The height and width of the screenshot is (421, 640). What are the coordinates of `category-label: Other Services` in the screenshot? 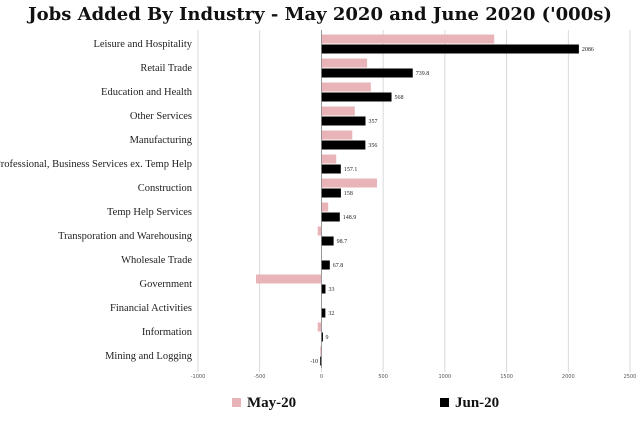 It's located at (161, 116).